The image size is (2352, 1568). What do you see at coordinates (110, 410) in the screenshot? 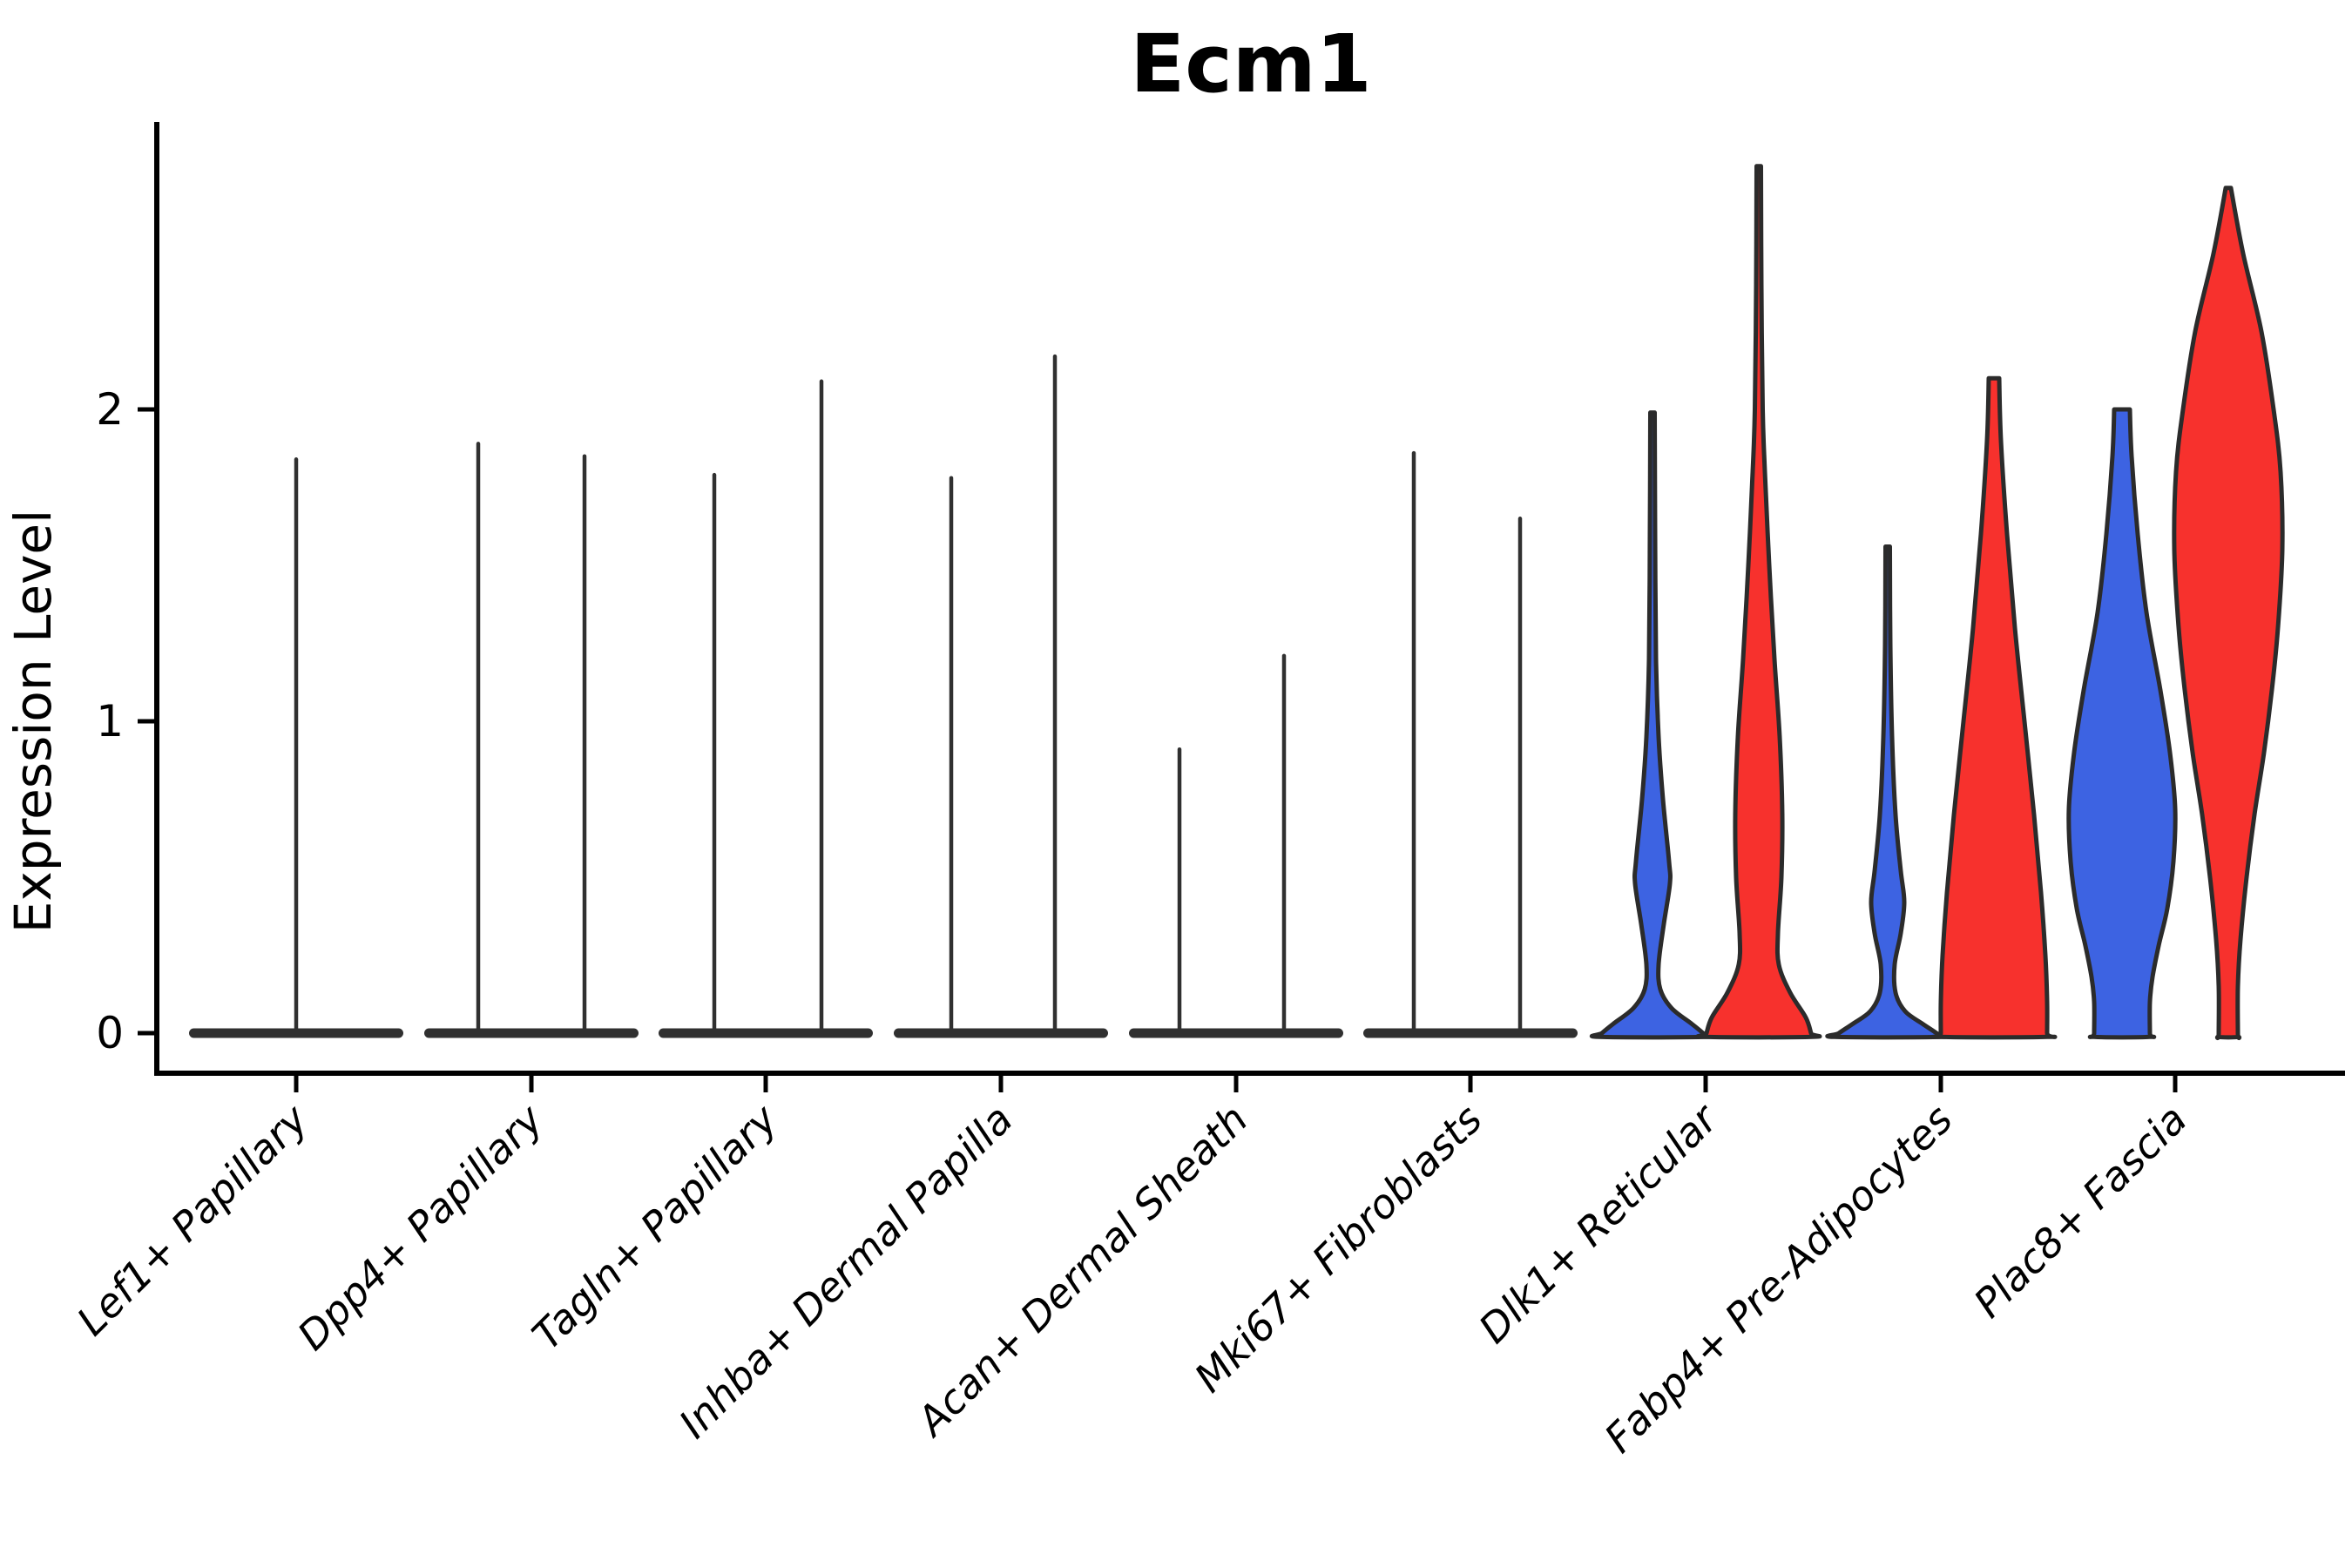
I see `y-tick-label-2: 2` at bounding box center [110, 410].